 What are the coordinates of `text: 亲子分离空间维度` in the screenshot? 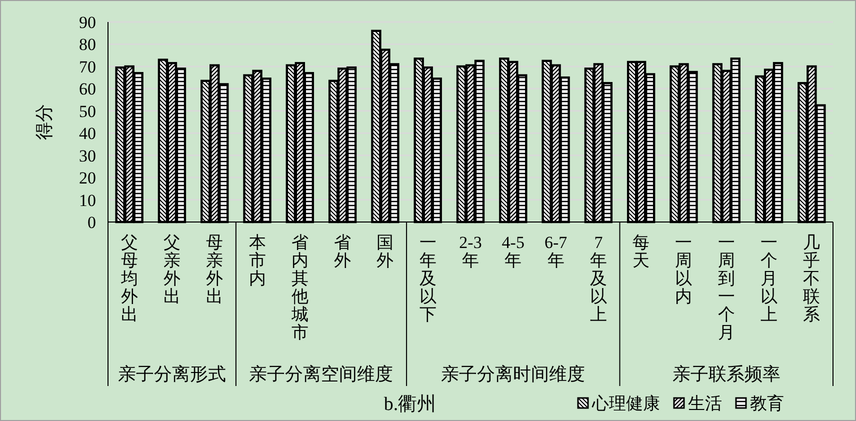 It's located at (321, 374).